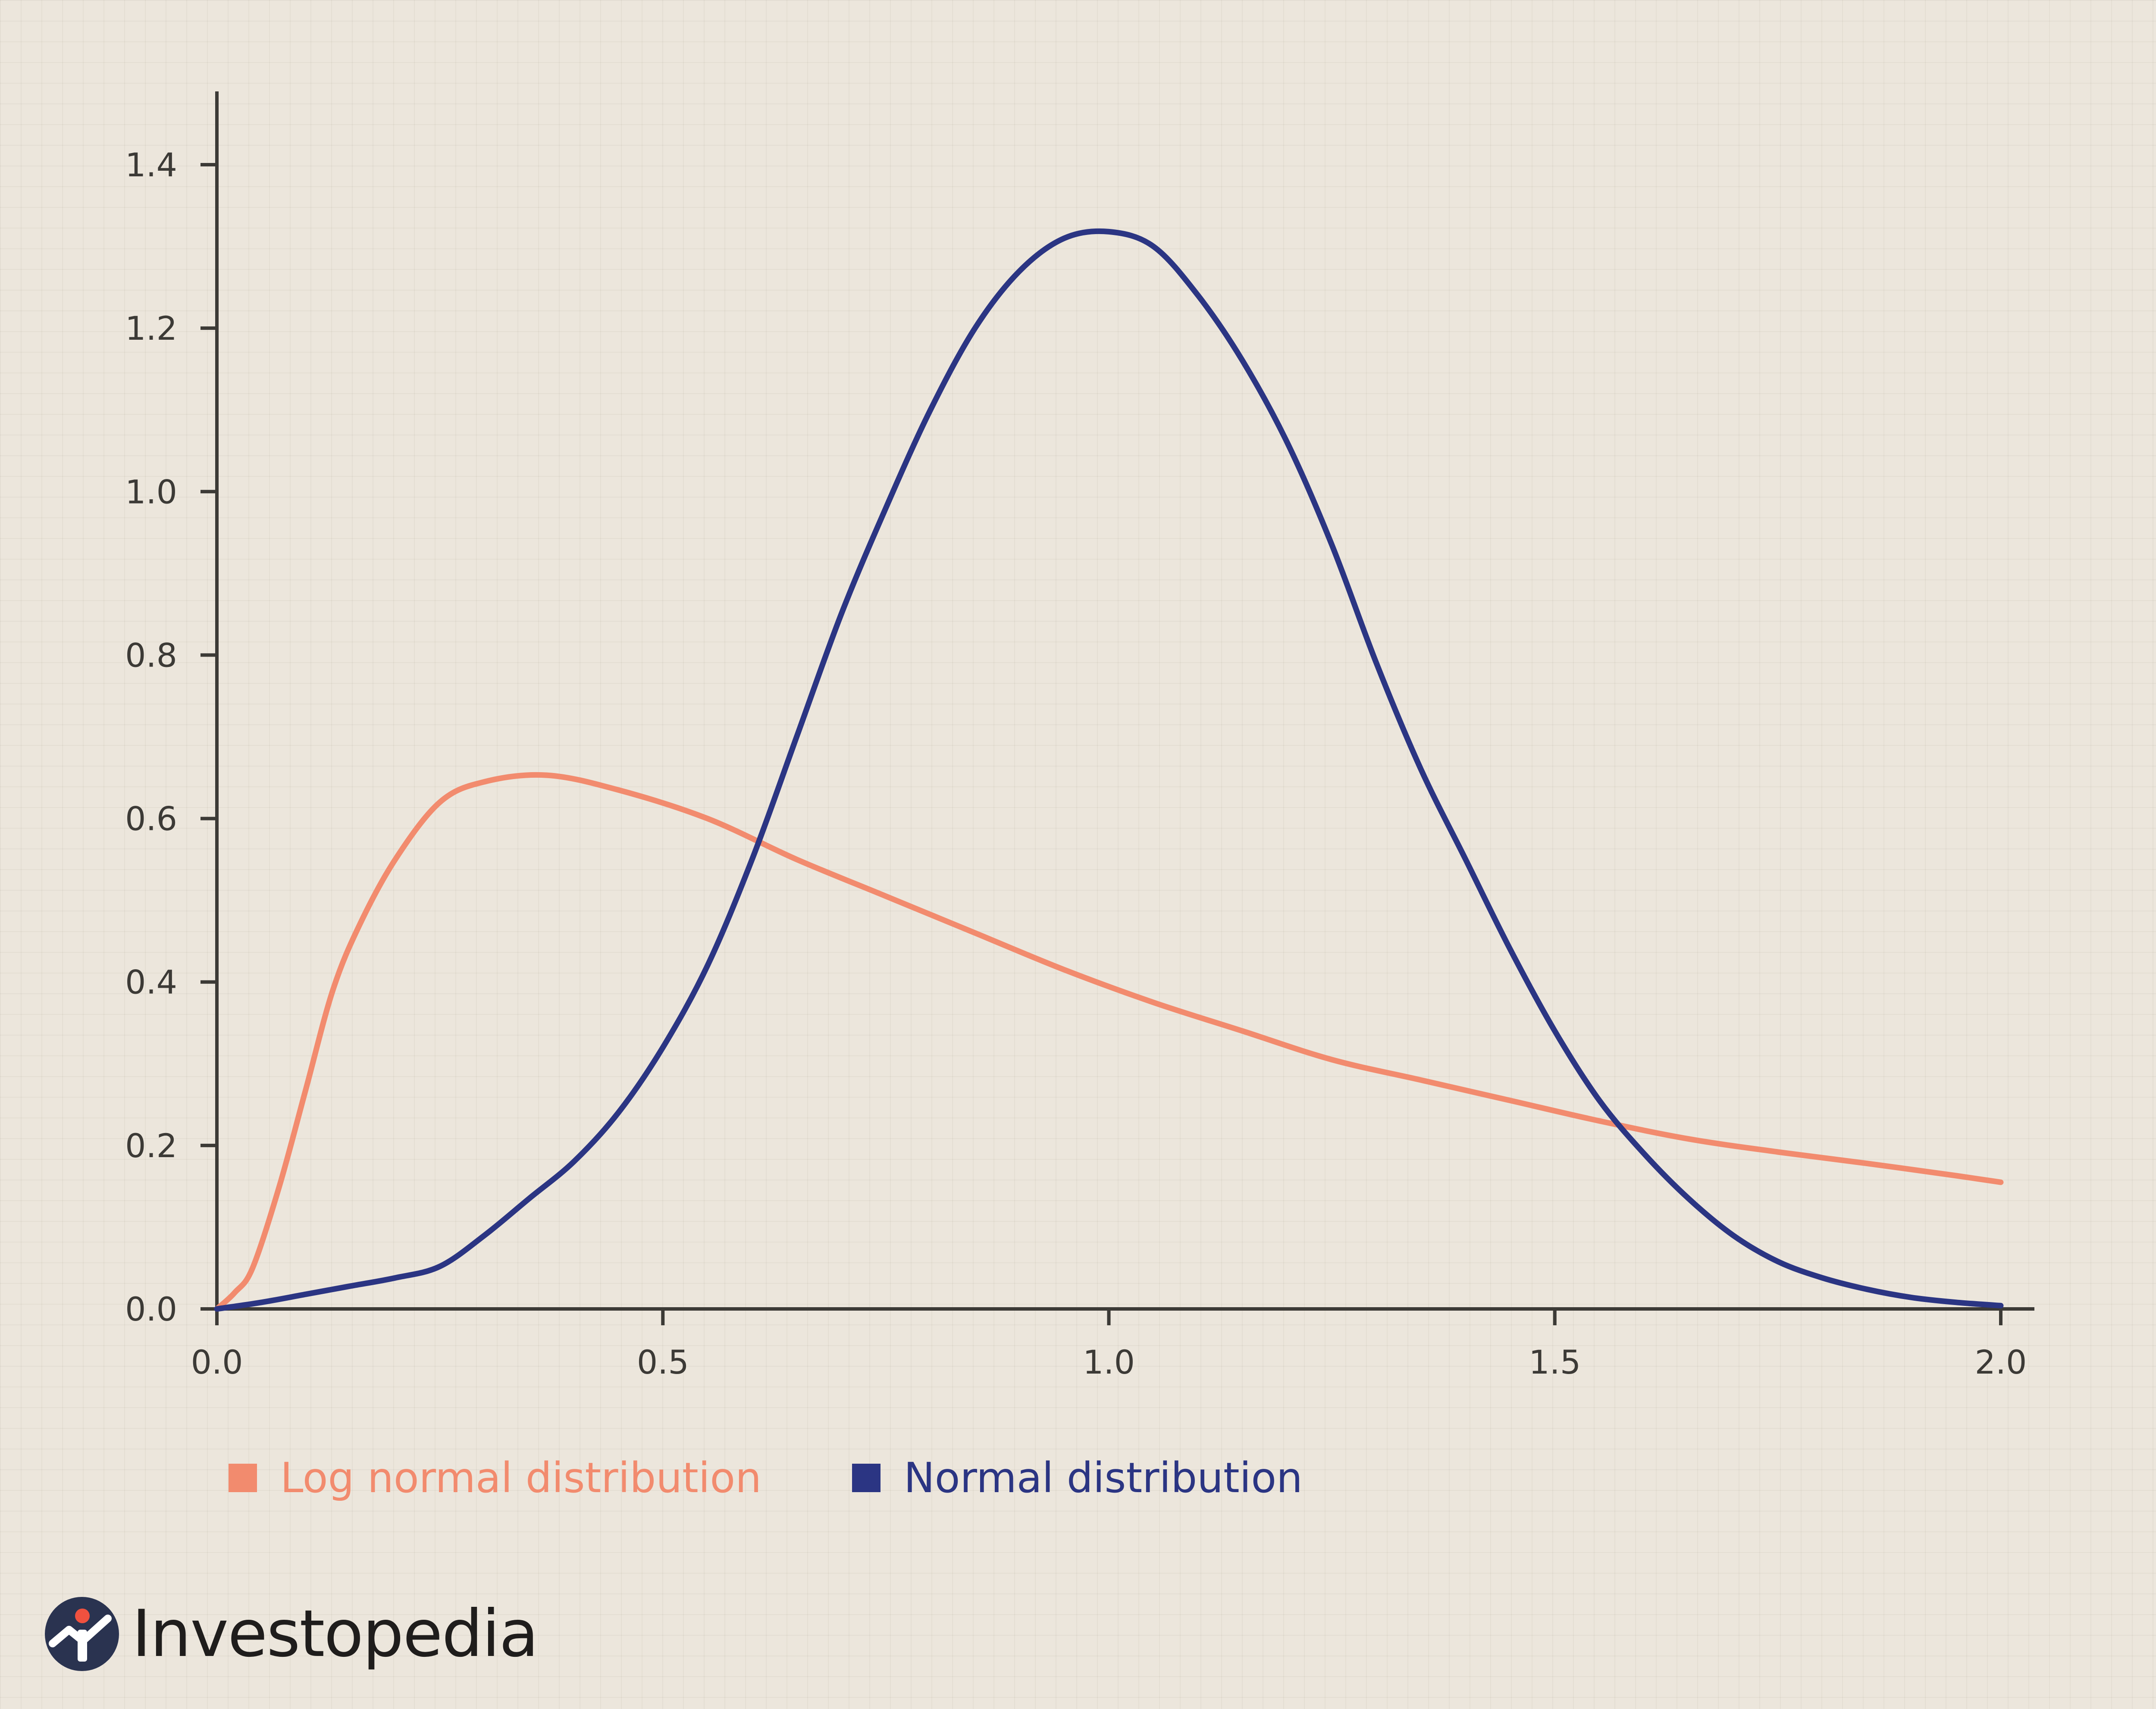 Image resolution: width=2156 pixels, height=1709 pixels. Describe the element at coordinates (1555, 1362) in the screenshot. I see `x-tick-label-3: 1.5` at that location.